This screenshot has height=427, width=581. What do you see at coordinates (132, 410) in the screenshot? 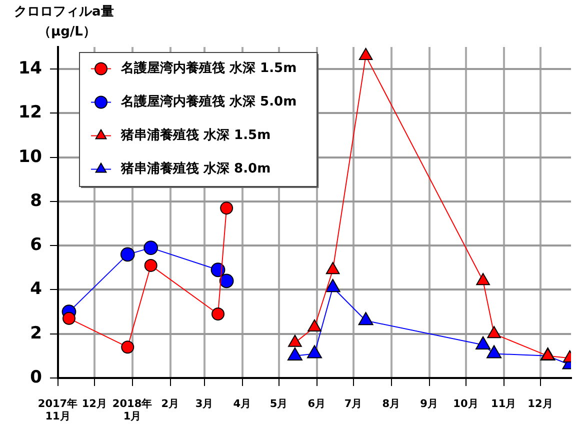
I see `x-tick-label: 2018年 1月` at bounding box center [132, 410].